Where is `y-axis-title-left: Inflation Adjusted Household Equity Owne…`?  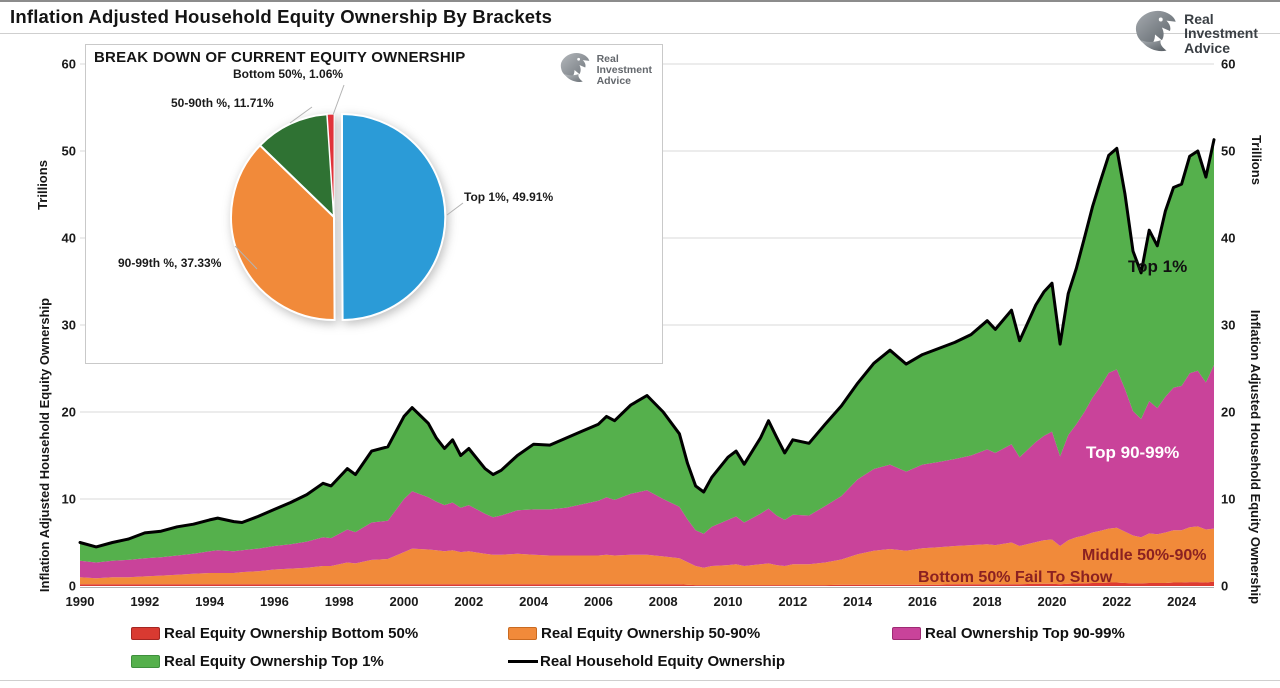
y-axis-title-left: Inflation Adjusted Household Equity Owne… is located at coordinates (44, 445).